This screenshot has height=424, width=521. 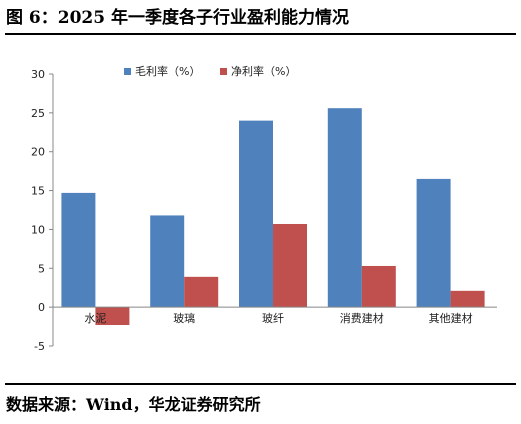 I want to click on chart-legend: 毛利率（%） 净利率（%）, so click(x=210, y=71).